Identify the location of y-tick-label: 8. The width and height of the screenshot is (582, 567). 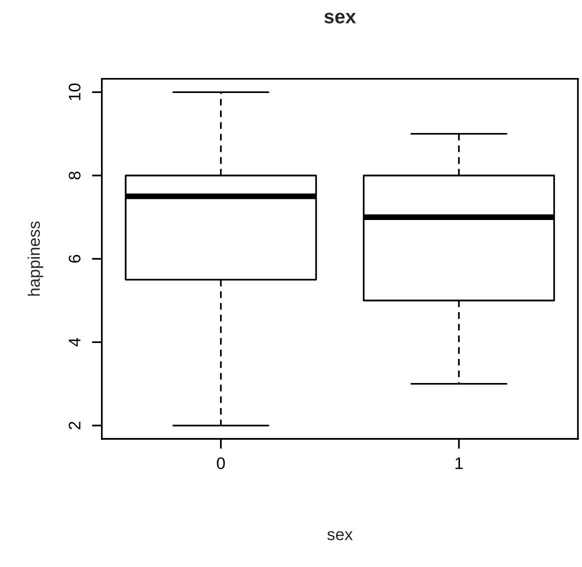
(74, 176).